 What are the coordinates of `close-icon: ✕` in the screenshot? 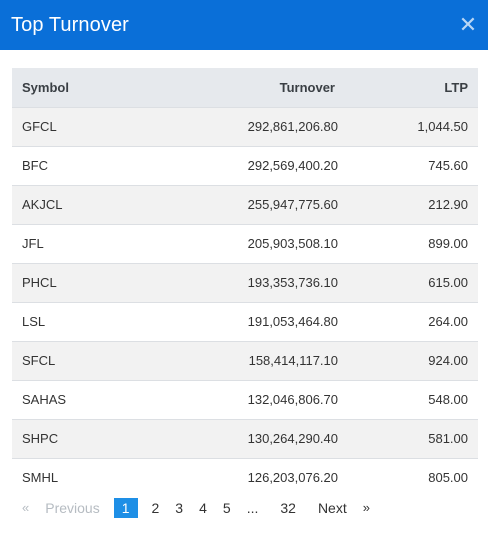 It's located at (468, 24).